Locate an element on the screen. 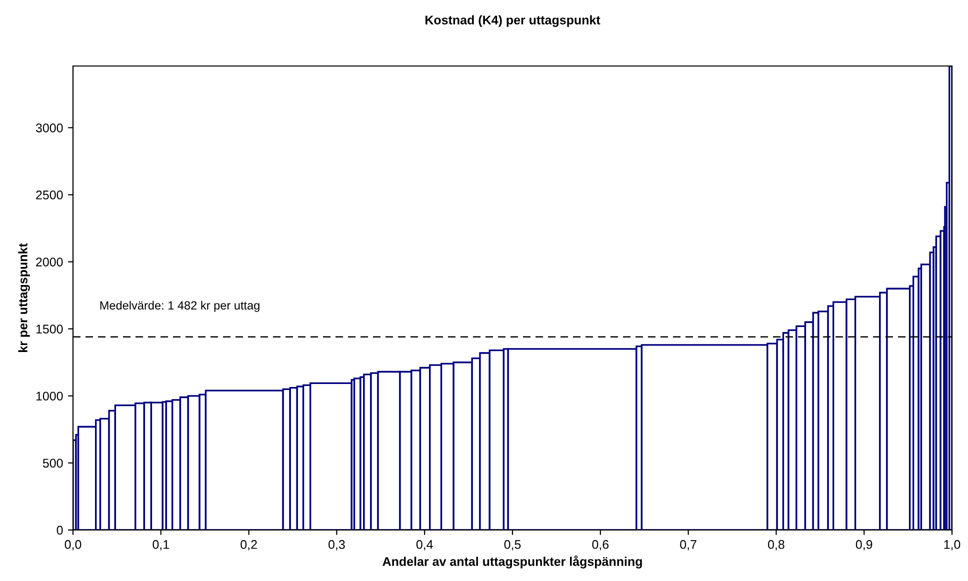 This screenshot has height=581, width=968. x-tick-label: 0,1 is located at coordinates (160, 545).